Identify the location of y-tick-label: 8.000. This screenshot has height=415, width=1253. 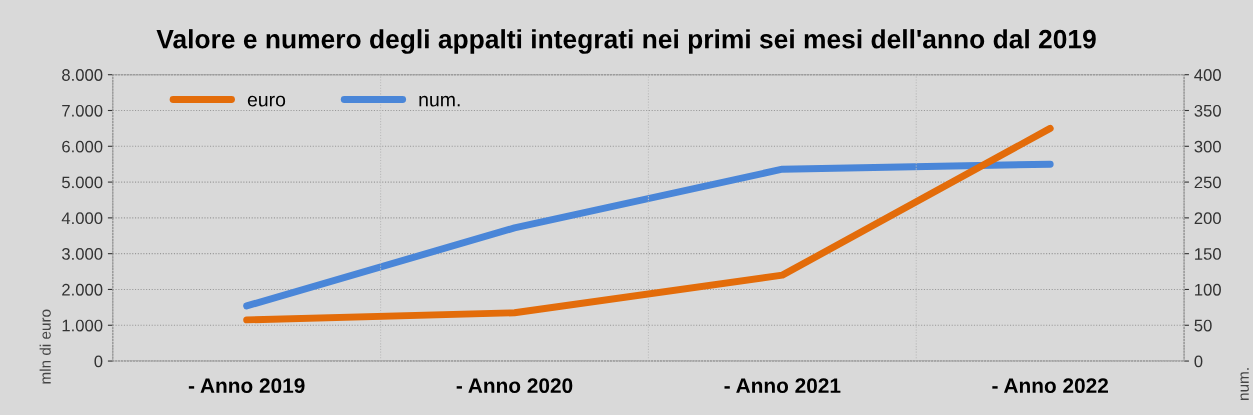
(82, 75).